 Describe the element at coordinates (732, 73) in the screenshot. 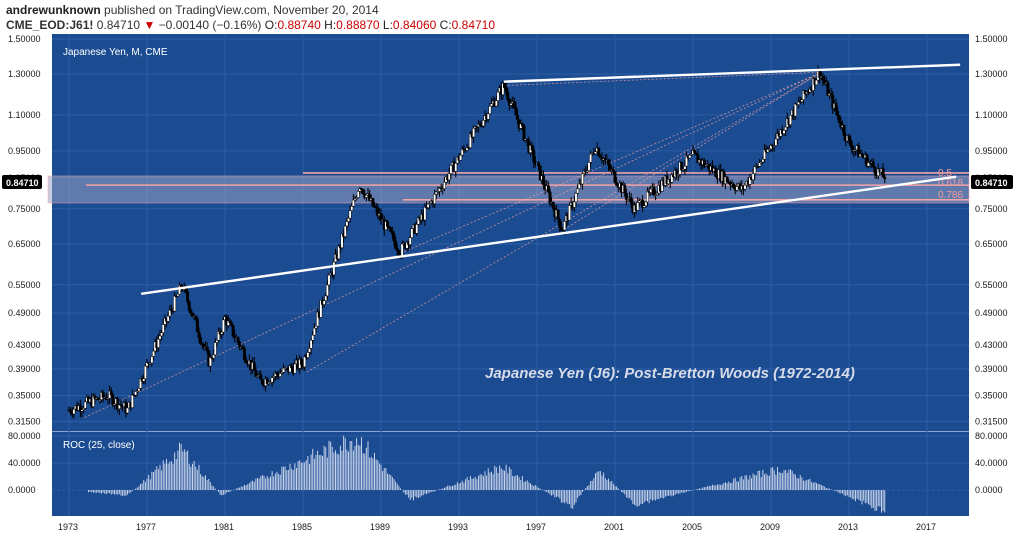

I see `resistance-trendline` at that location.